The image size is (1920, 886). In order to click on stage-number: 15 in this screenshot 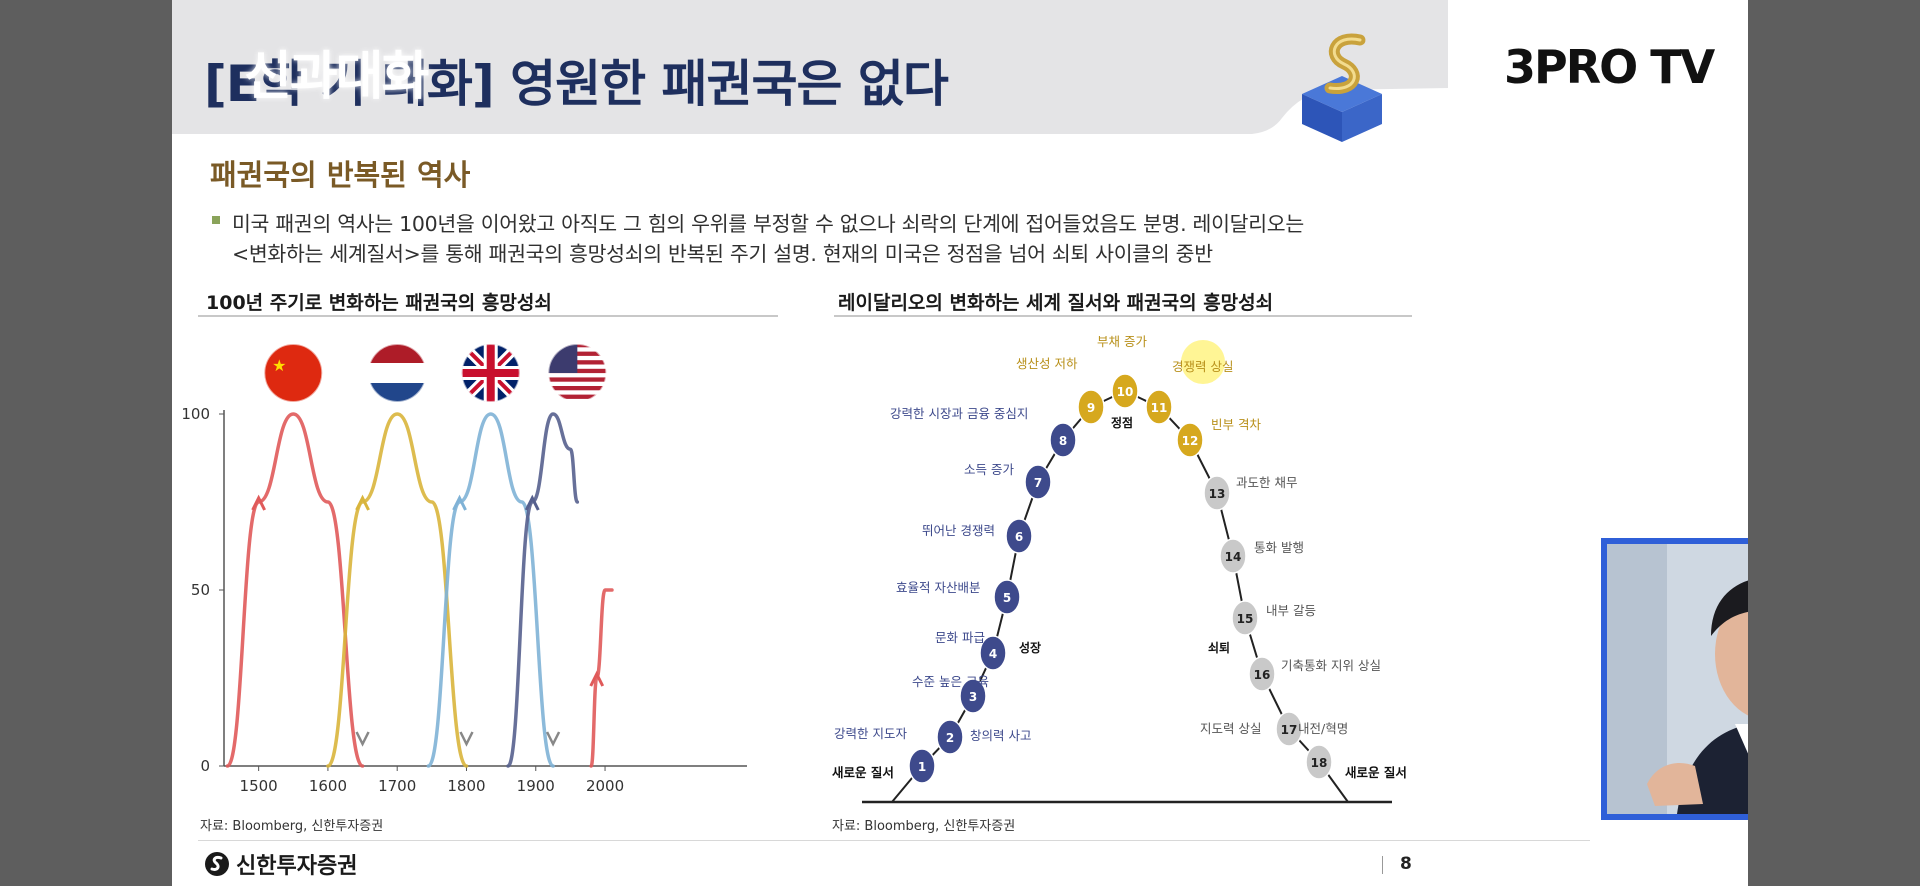, I will do `click(1245, 619)`.